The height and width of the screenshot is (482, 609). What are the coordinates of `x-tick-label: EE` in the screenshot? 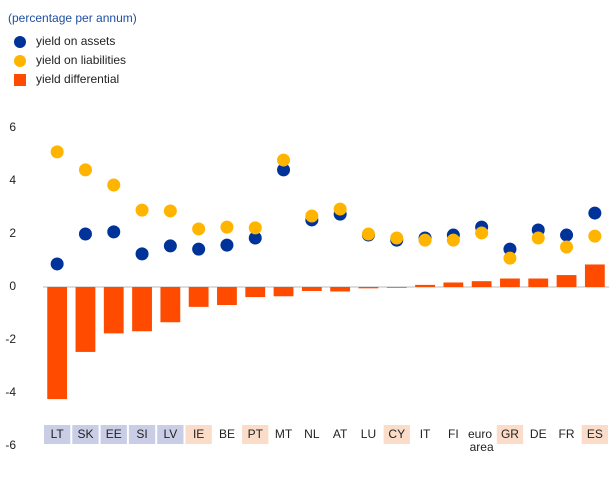 It's located at (114, 434).